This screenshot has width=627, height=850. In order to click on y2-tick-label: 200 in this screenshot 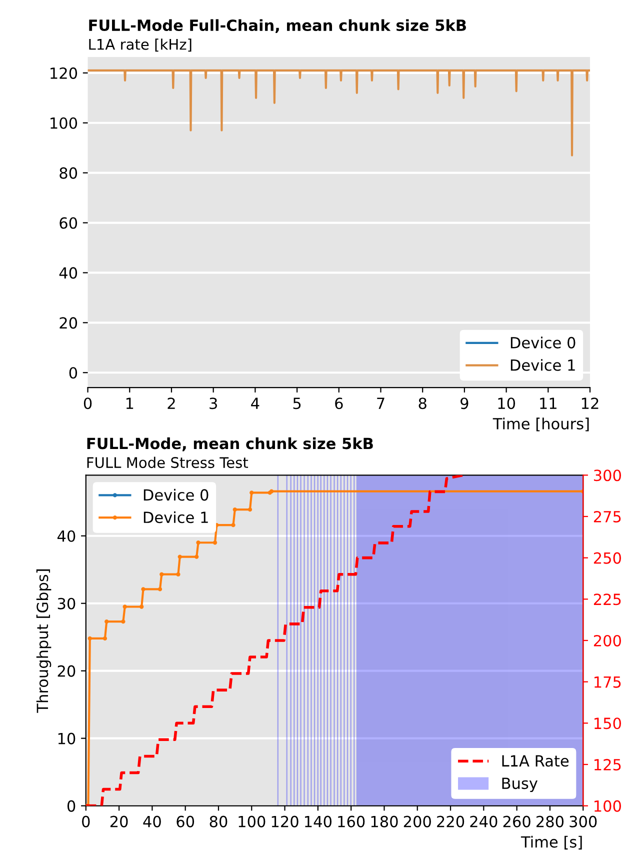, I will do `click(607, 640)`.